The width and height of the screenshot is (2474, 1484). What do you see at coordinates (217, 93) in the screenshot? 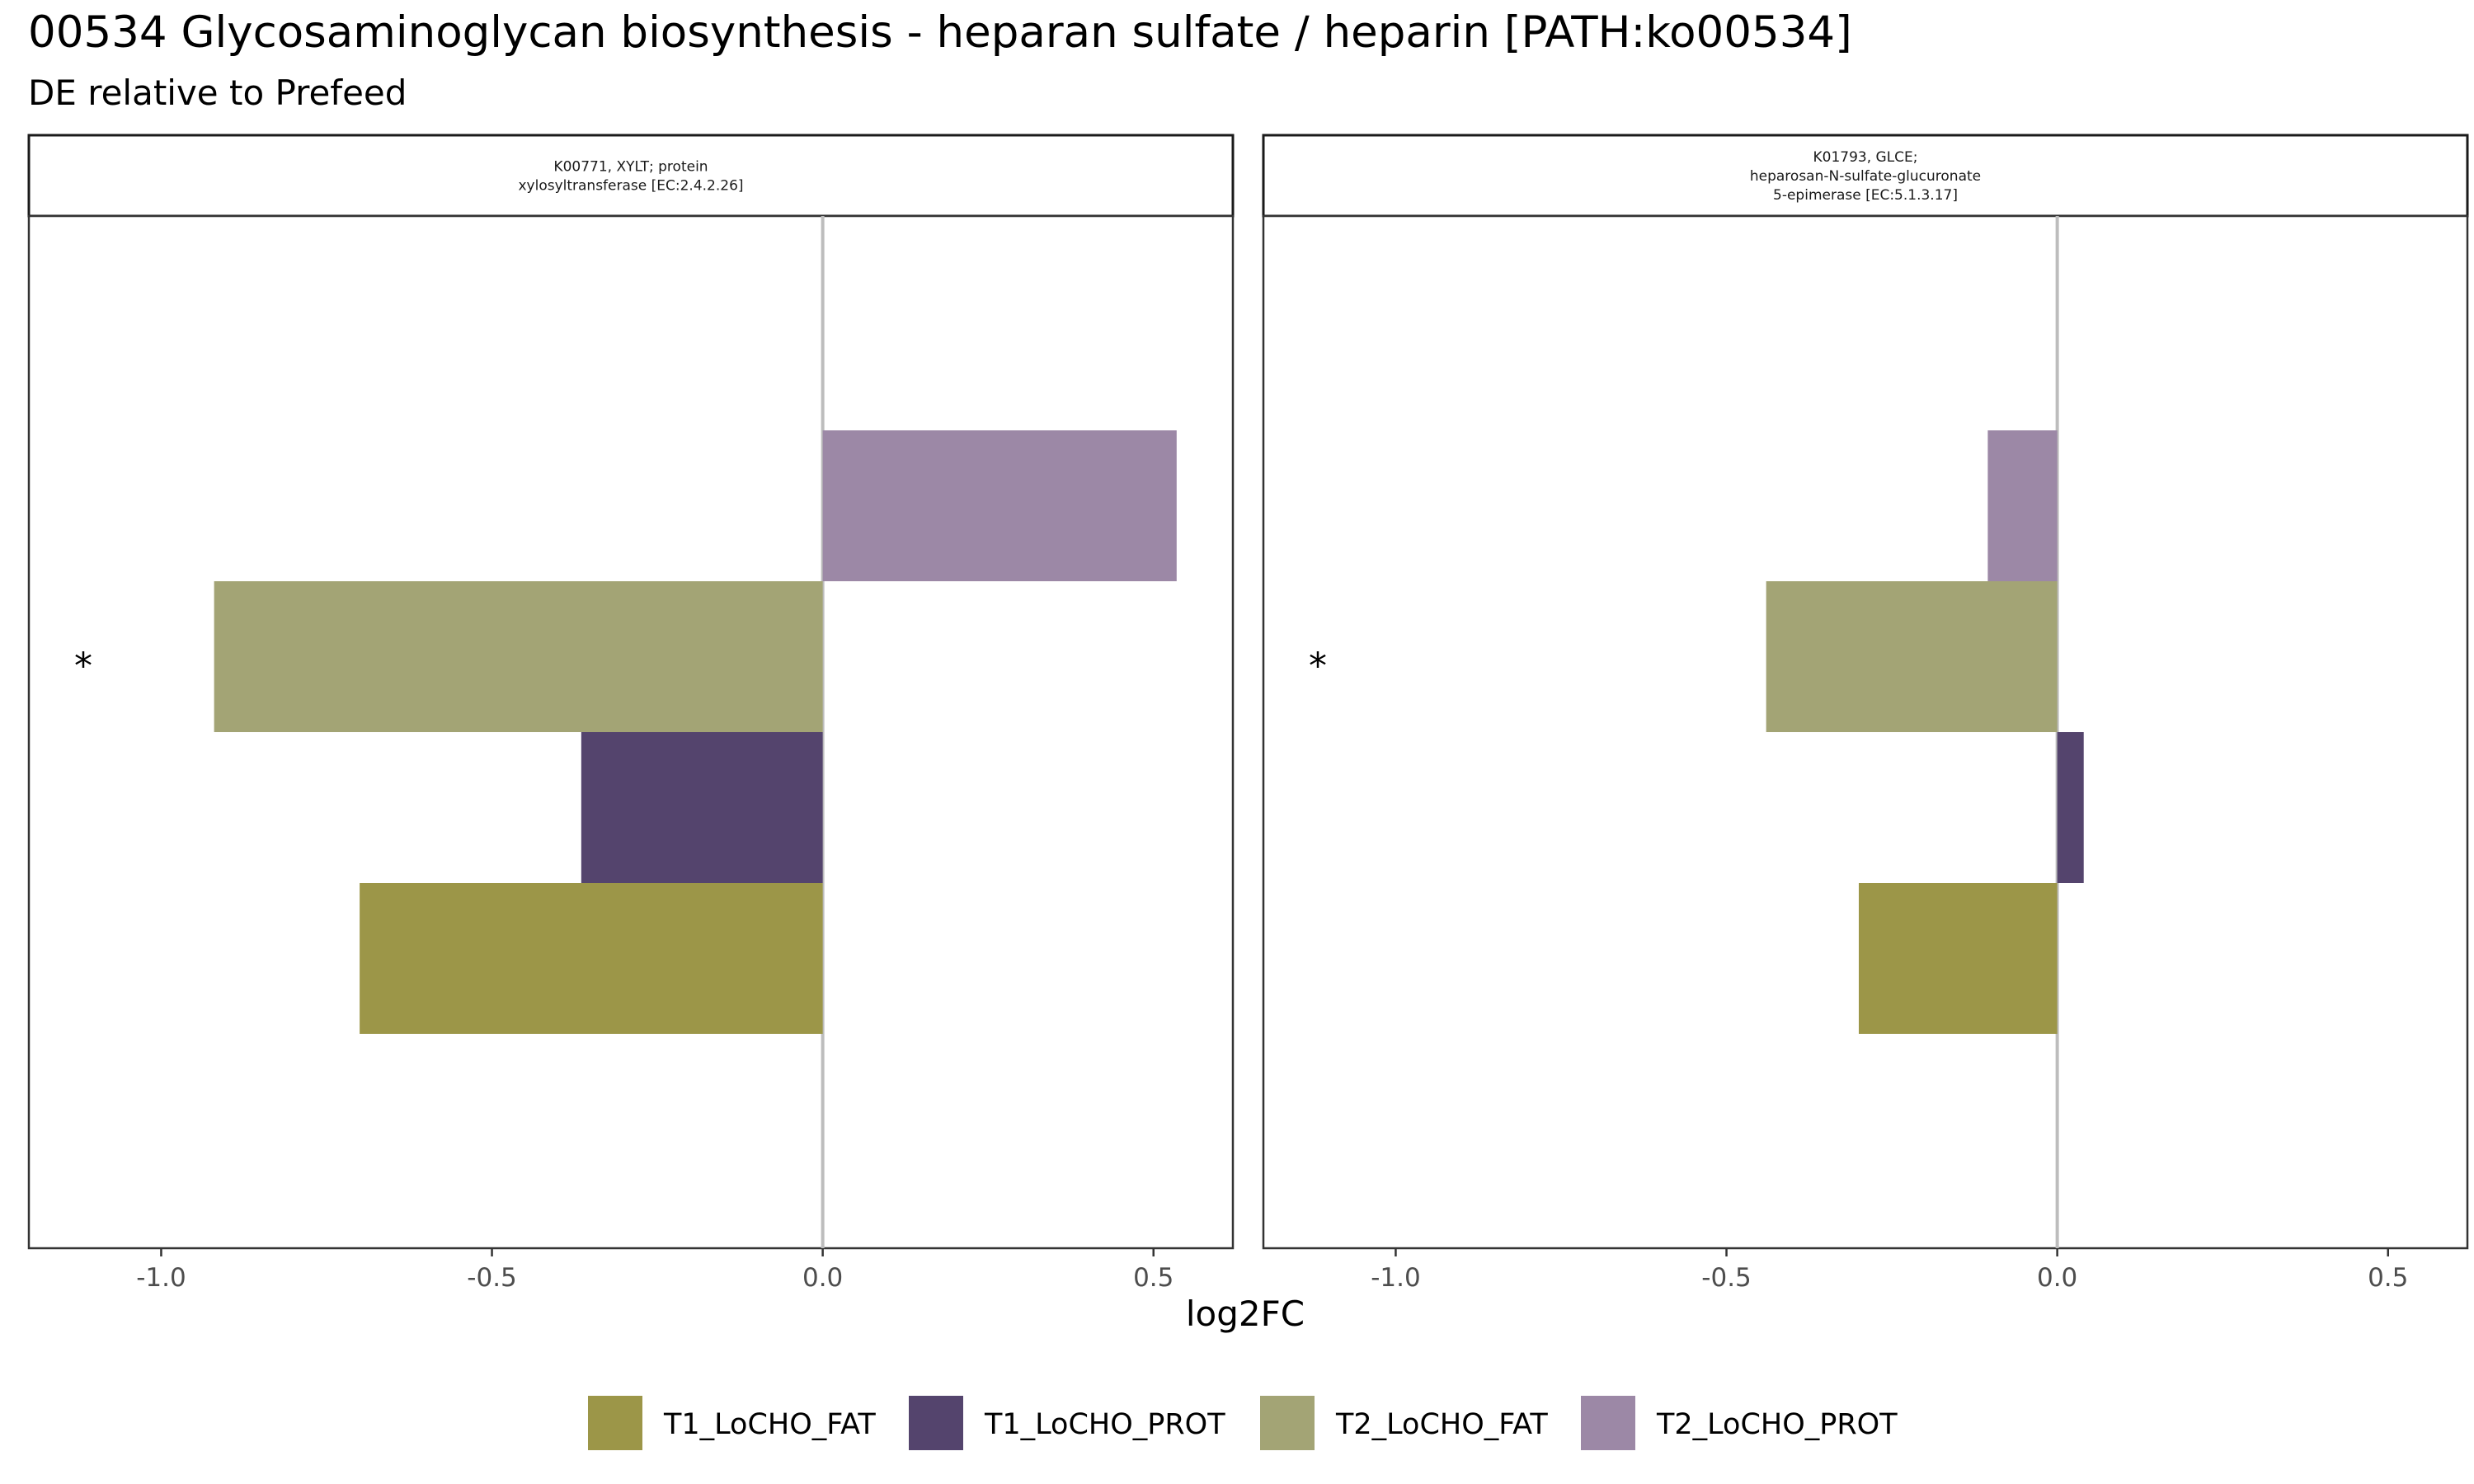
I see `chart-subtitle: DE relative to Prefeed` at bounding box center [217, 93].